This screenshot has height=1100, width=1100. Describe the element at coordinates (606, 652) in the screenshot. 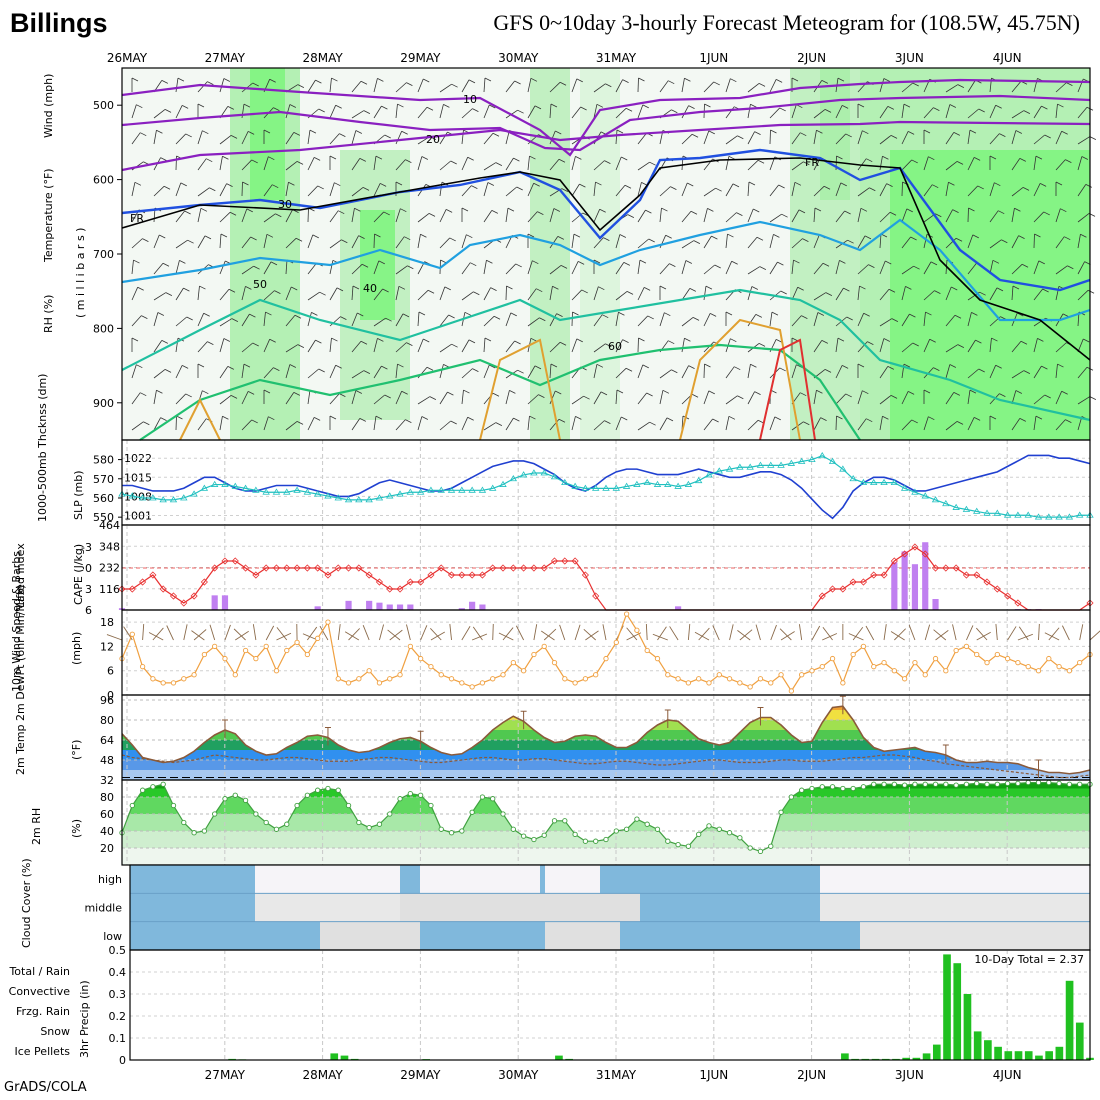

I see `wind-speed-series` at that location.